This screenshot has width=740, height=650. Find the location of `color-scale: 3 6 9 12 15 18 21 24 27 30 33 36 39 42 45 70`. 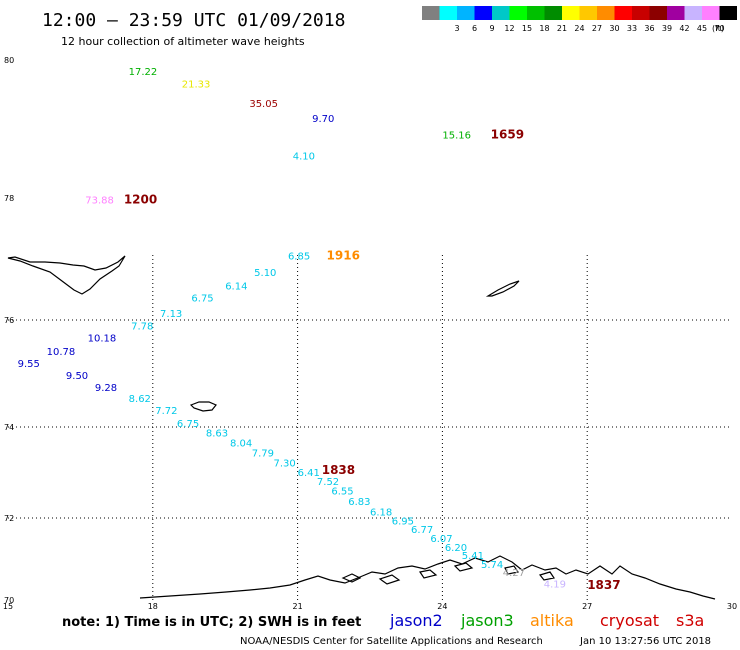

color-scale: 3 6 9 12 15 18 21 24 27 30 33 36 39 42 45 70 is located at coordinates (579, 19).